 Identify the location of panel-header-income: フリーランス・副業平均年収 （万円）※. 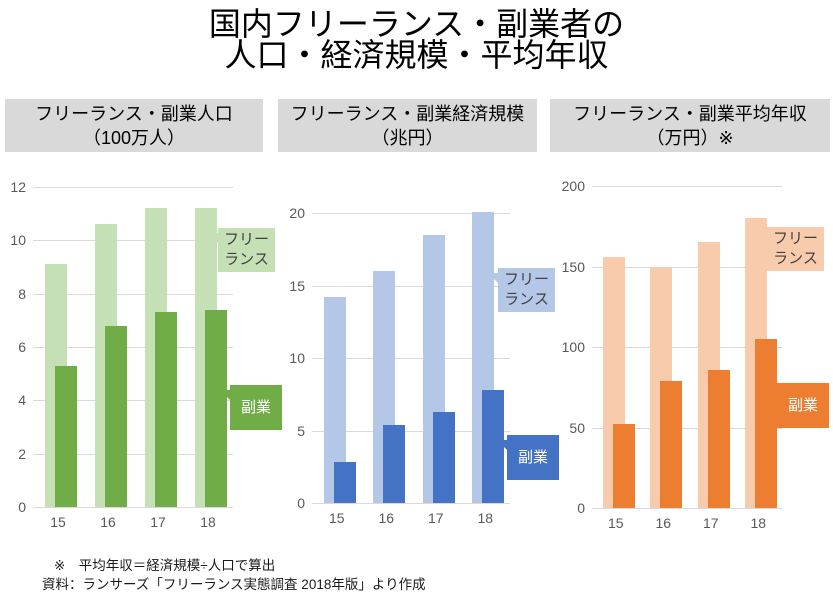
(690, 125).